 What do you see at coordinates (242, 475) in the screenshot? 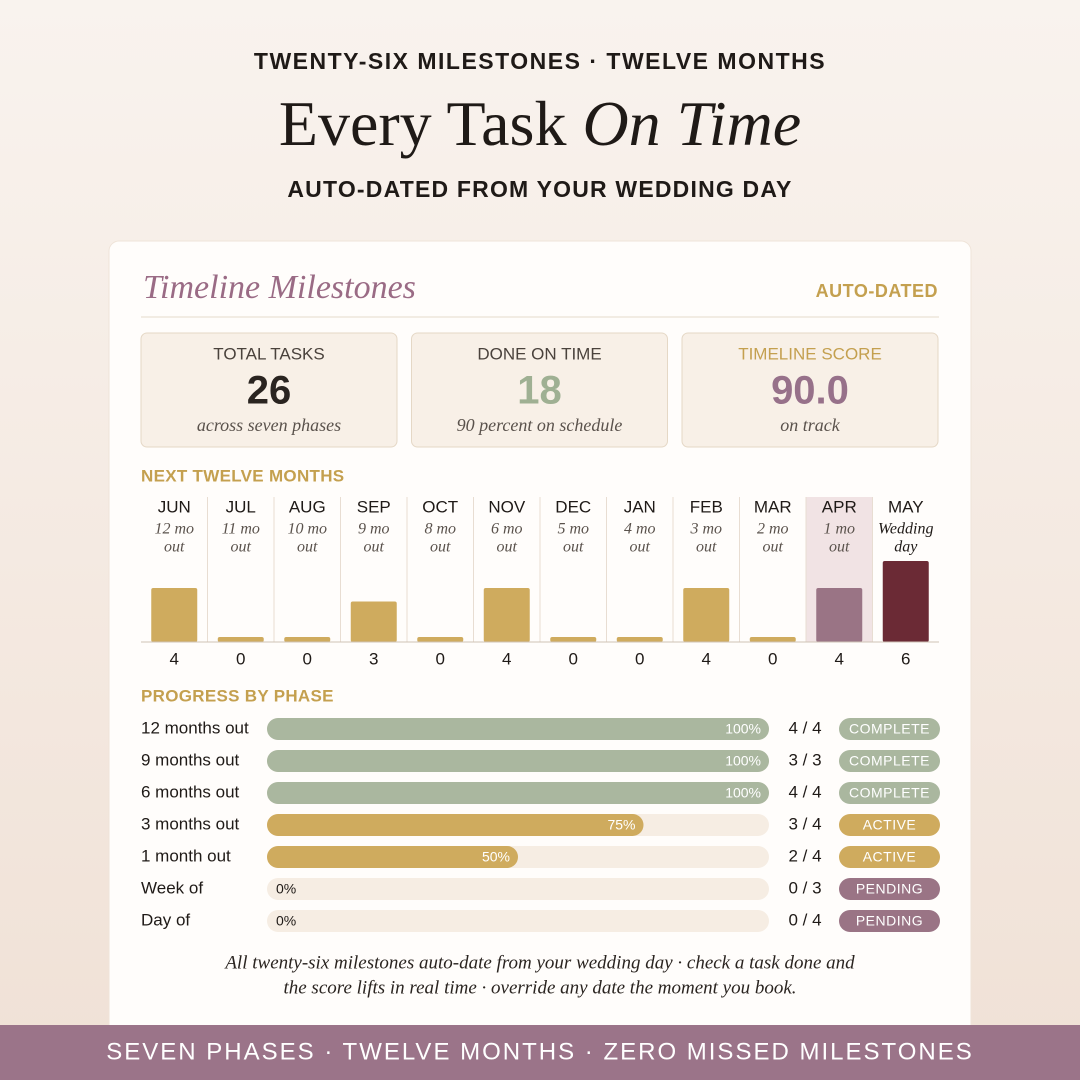
I see `section-title: NEXT TWELVE MONTHS` at bounding box center [242, 475].